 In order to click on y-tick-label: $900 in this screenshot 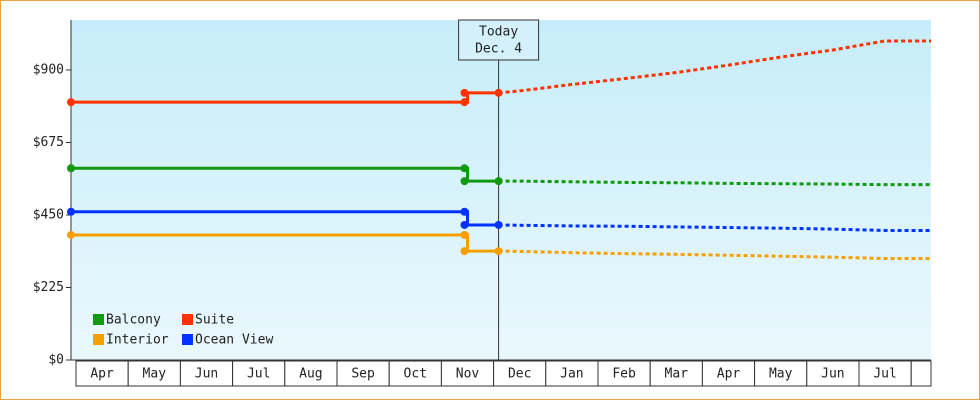, I will do `click(48, 69)`.